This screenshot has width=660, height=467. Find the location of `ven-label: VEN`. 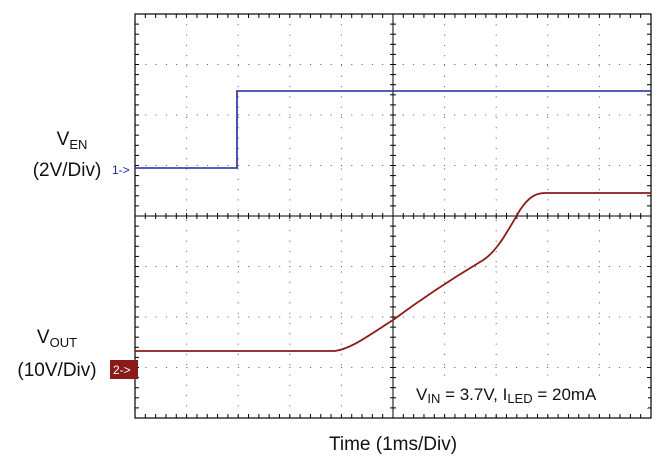

ven-label: VEN is located at coordinates (72, 140).